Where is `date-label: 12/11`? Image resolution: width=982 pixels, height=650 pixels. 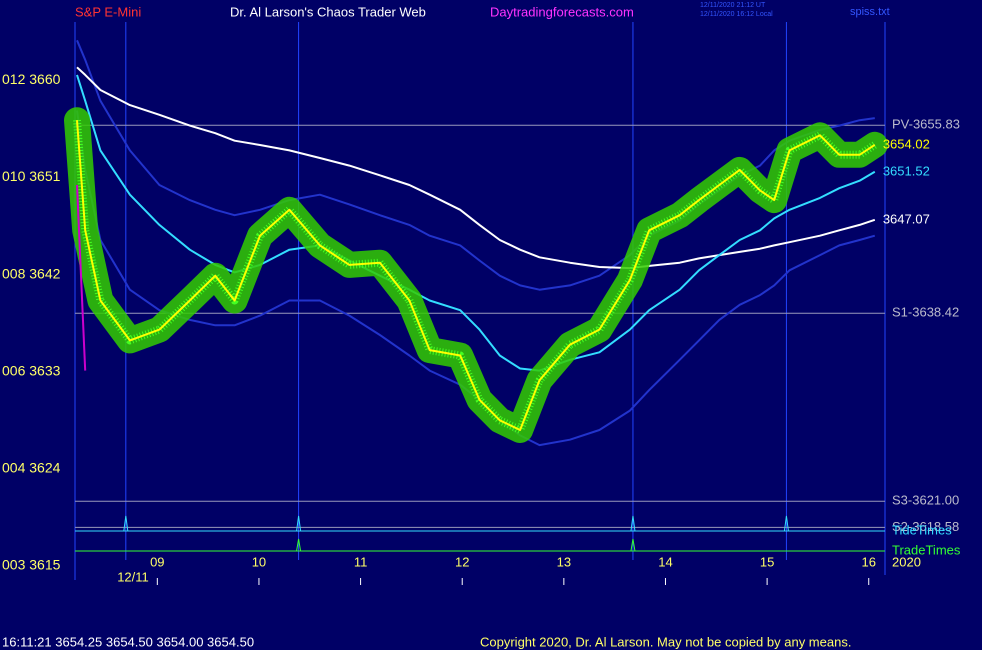 date-label: 12/11 is located at coordinates (133, 576).